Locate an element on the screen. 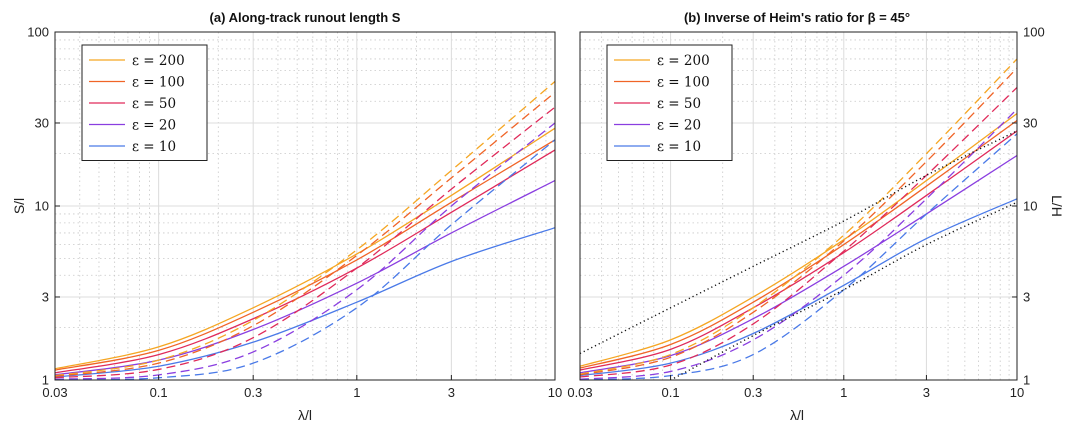 Image resolution: width=1070 pixels, height=426 pixels. panel-b-ylabel: L/H is located at coordinates (1057, 206).